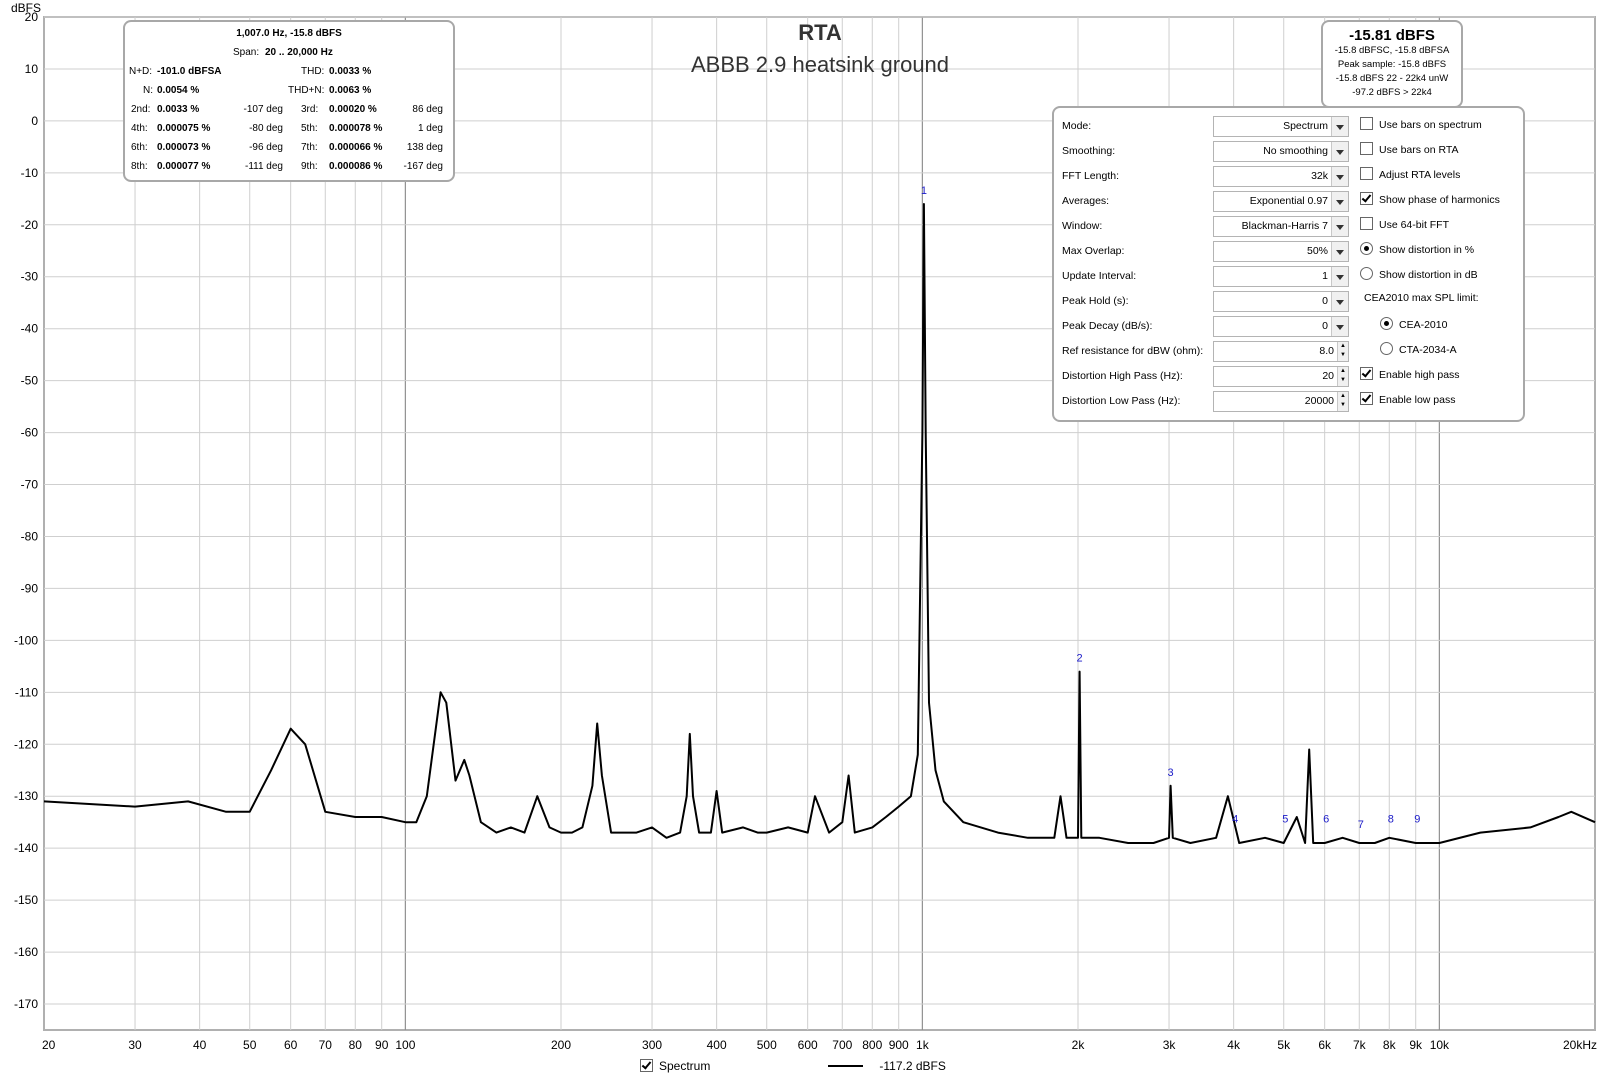 The image size is (1610, 1077). Describe the element at coordinates (139, 128) in the screenshot. I see `harmonic-label: 4th:` at that location.